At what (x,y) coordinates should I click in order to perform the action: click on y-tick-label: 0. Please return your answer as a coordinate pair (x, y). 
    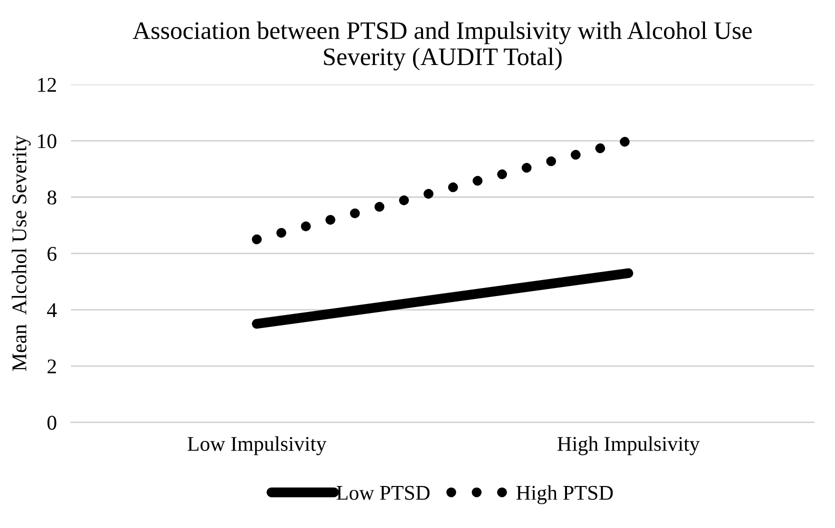
    Looking at the image, I should click on (51, 423).